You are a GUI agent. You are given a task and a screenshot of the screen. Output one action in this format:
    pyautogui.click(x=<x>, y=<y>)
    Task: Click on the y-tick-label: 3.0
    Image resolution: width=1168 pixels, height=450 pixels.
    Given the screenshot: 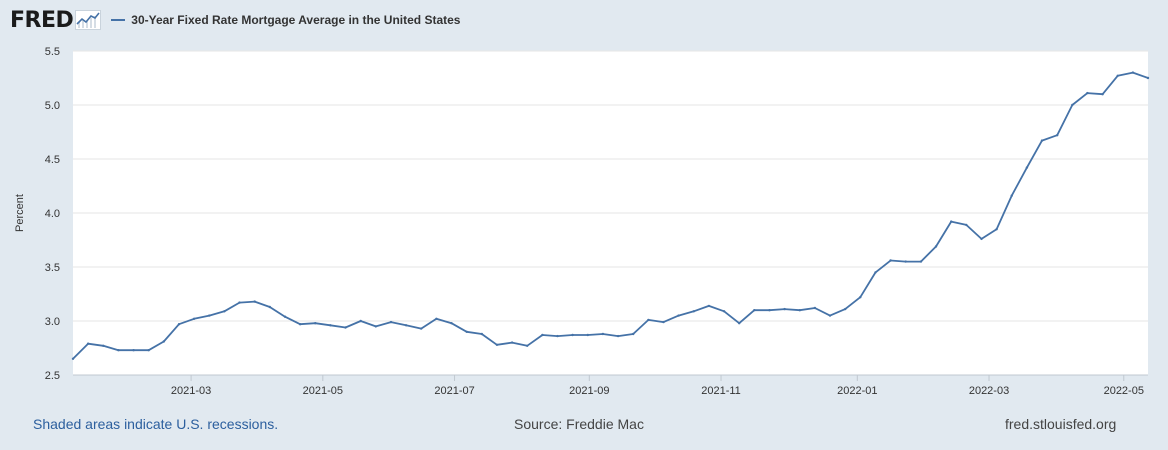 What is the action you would take?
    pyautogui.click(x=52, y=322)
    